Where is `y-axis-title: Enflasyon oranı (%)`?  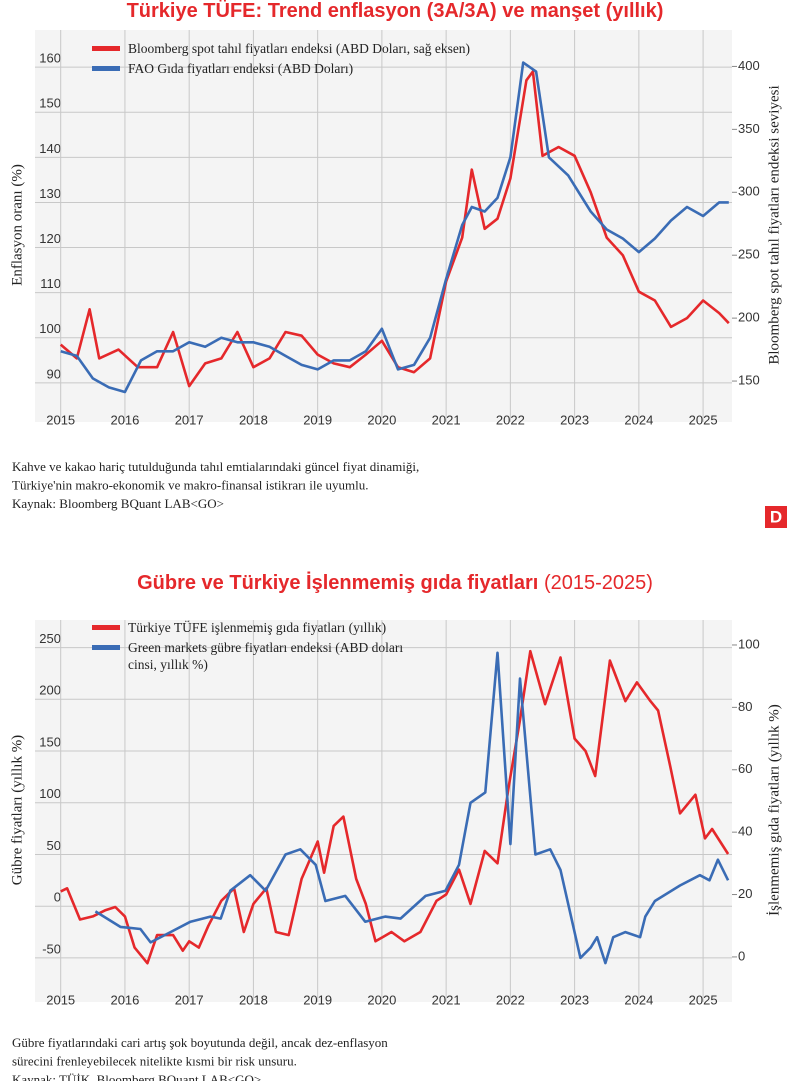
y-axis-title: Enflasyon oranı (%) is located at coordinates (17, 225).